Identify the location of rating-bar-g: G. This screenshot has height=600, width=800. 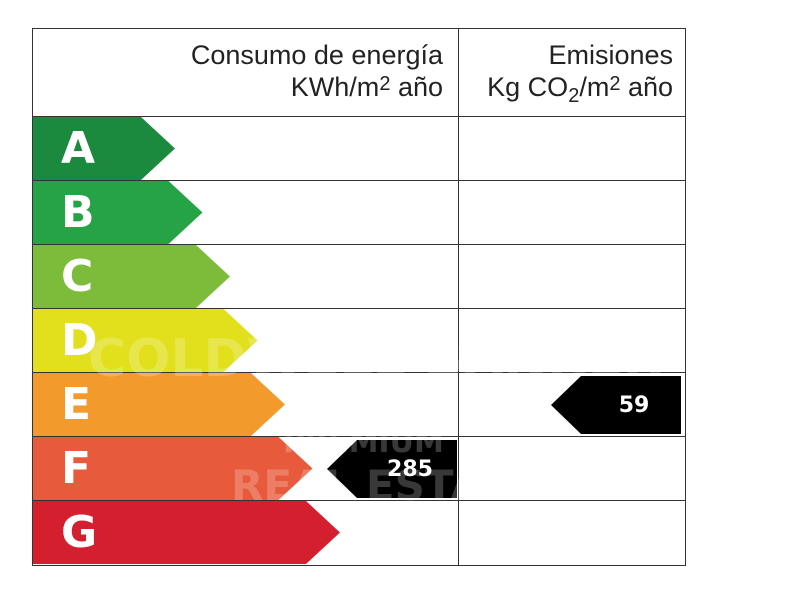
(186, 532).